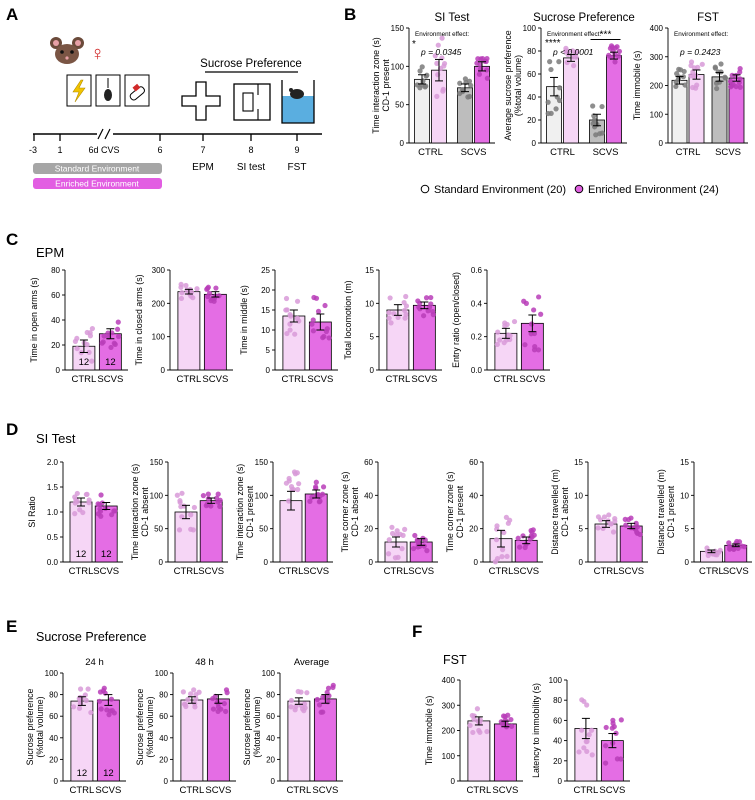 The height and width of the screenshot is (800, 755). Describe the element at coordinates (81, 571) in the screenshot. I see `chart-d1-category-label: CTRL` at that location.